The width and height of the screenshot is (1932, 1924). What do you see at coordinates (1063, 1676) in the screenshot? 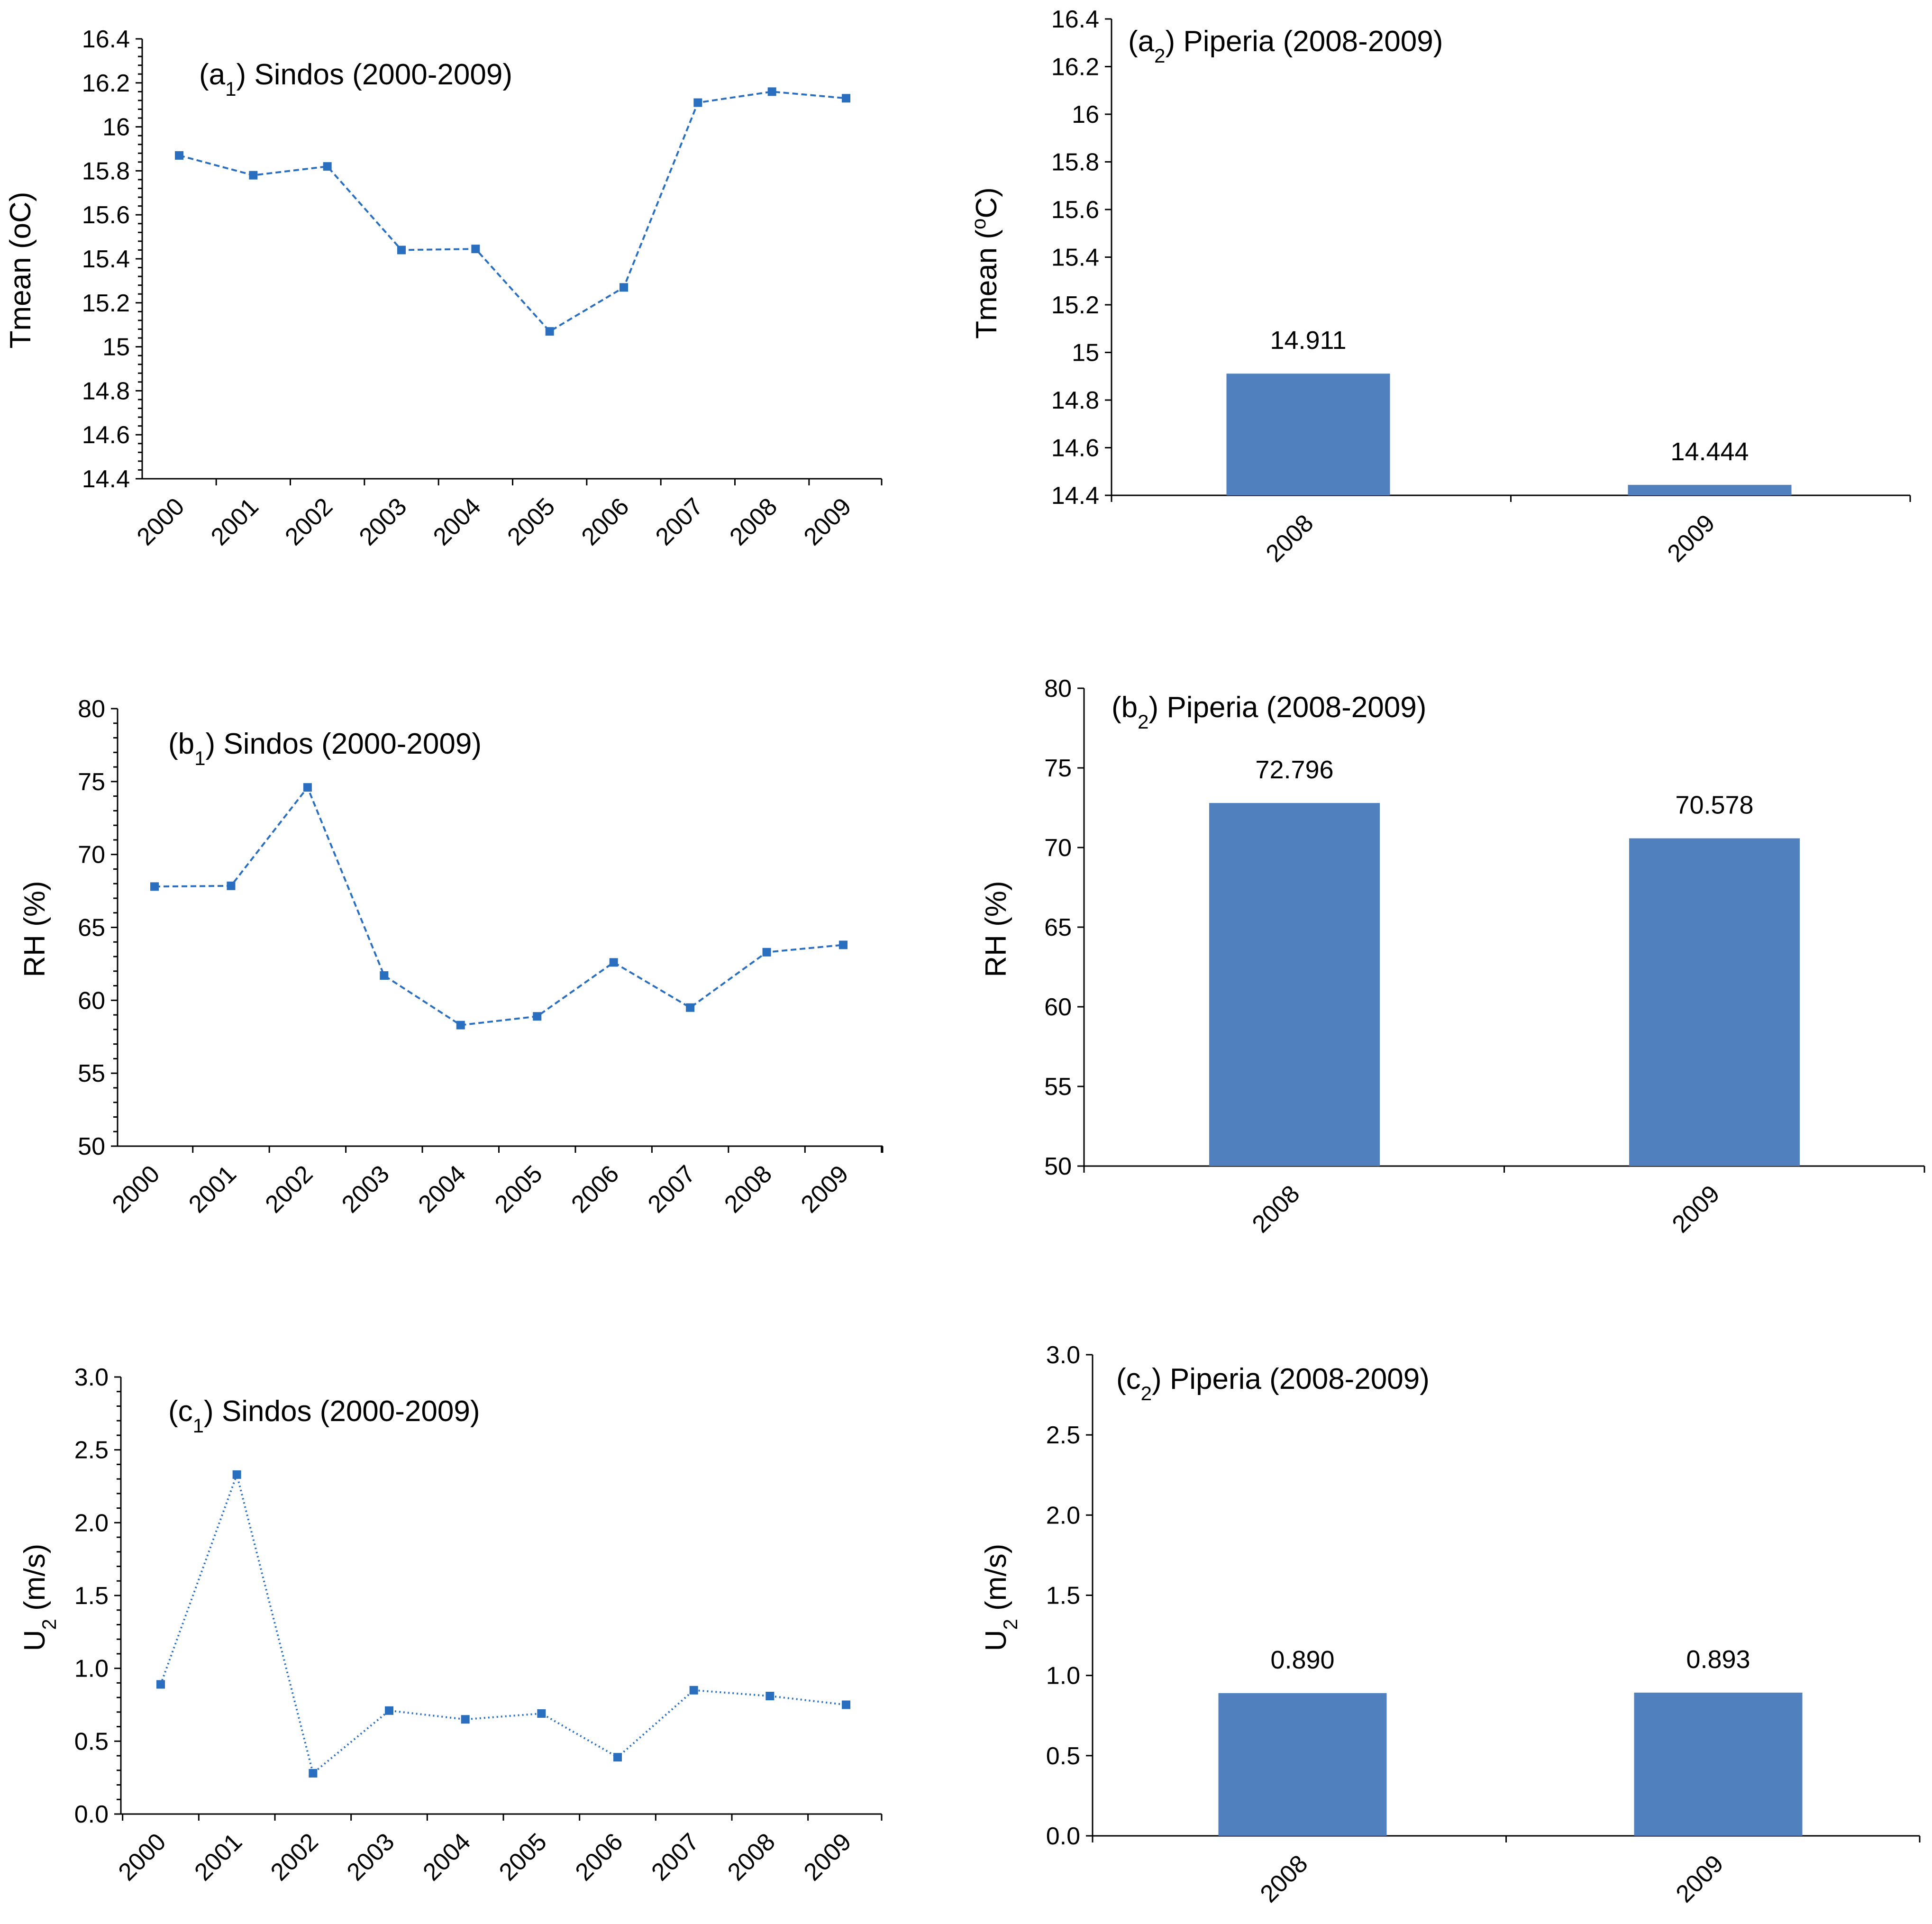
I see `y-tick-label: 1.0` at bounding box center [1063, 1676].